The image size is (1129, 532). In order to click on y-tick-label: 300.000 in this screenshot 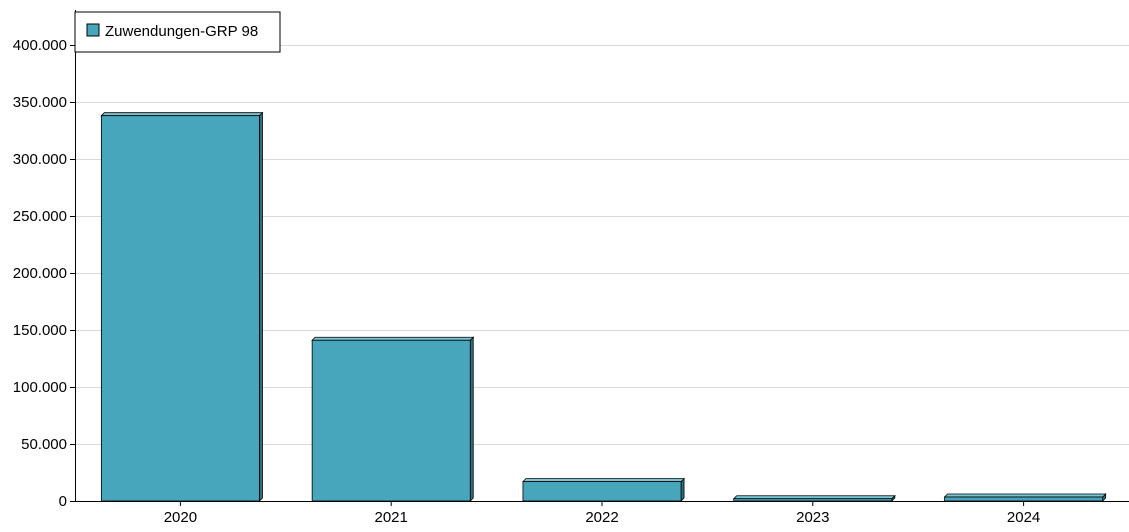, I will do `click(40, 159)`.